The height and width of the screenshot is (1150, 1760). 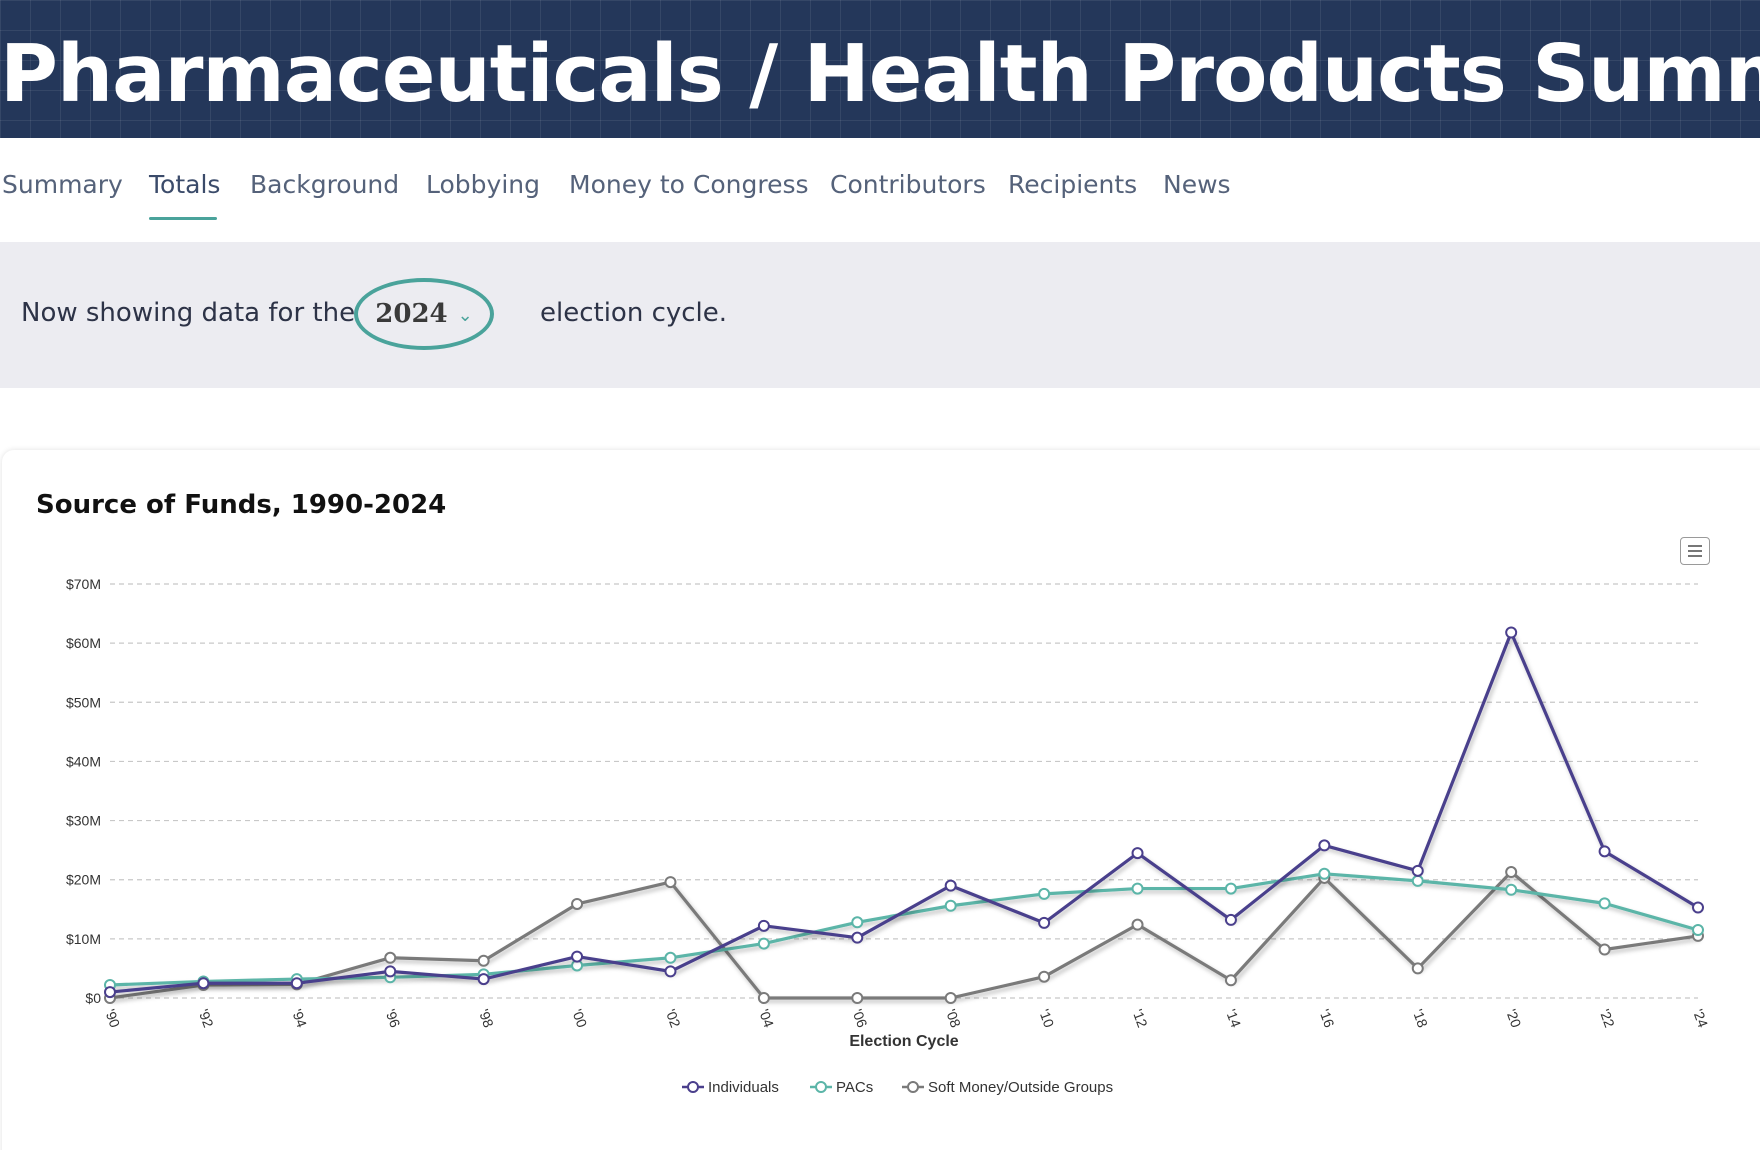 I want to click on tab-money-to-congress: Money to Congress, so click(x=689, y=184).